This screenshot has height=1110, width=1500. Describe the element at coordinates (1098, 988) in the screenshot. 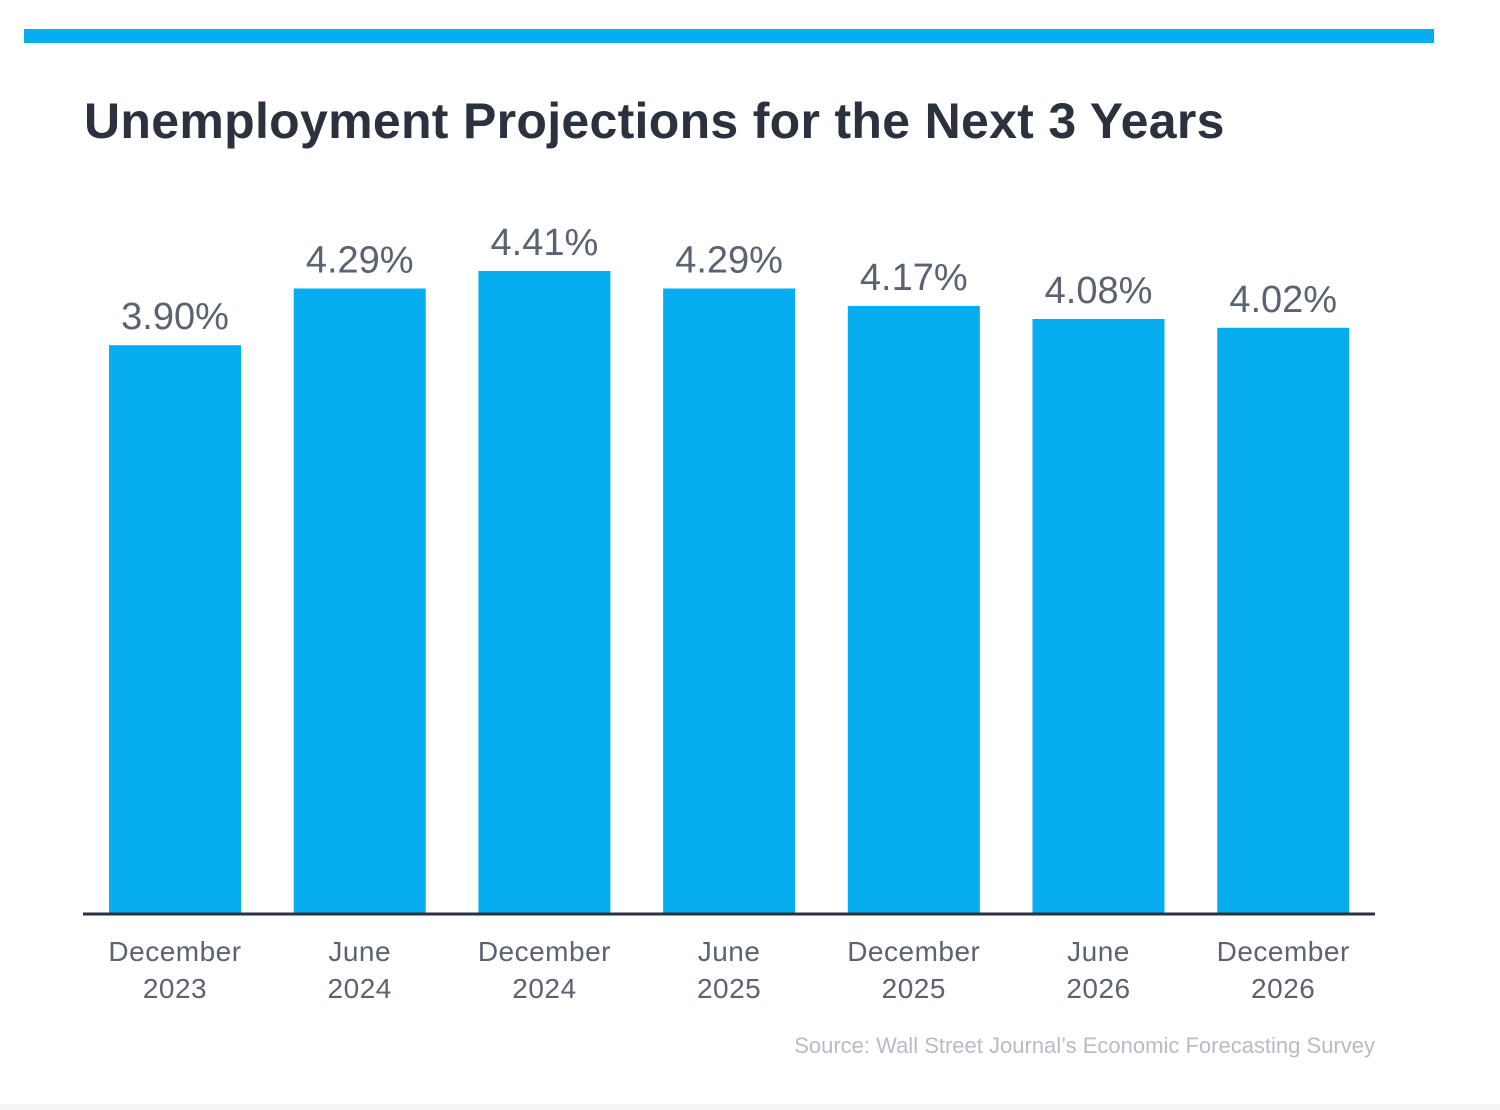

I see `category-label-5-line-1: 2026` at that location.